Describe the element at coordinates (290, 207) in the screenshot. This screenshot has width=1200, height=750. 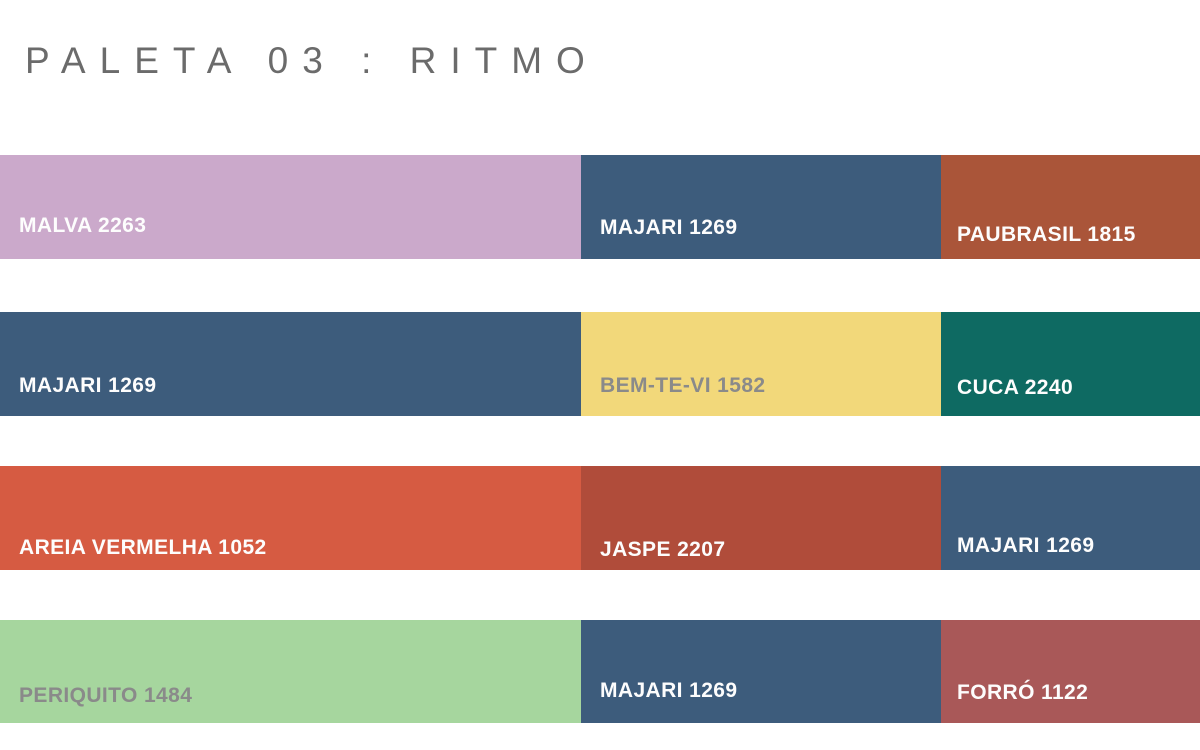
I see `color-swatch: MALVA 2263` at that location.